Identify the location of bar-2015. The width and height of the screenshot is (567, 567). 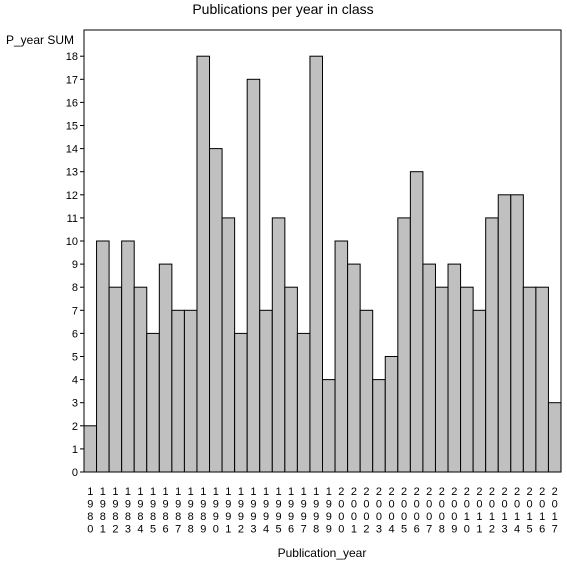
(529, 379).